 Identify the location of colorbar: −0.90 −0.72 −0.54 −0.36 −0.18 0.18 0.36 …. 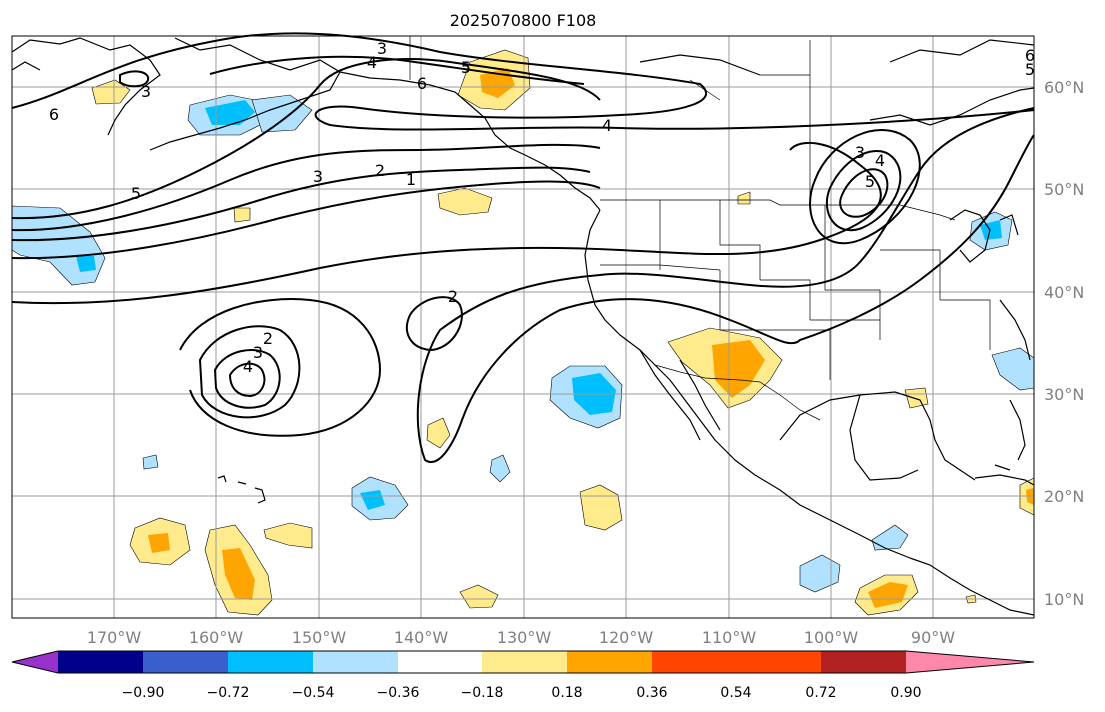
(523, 675).